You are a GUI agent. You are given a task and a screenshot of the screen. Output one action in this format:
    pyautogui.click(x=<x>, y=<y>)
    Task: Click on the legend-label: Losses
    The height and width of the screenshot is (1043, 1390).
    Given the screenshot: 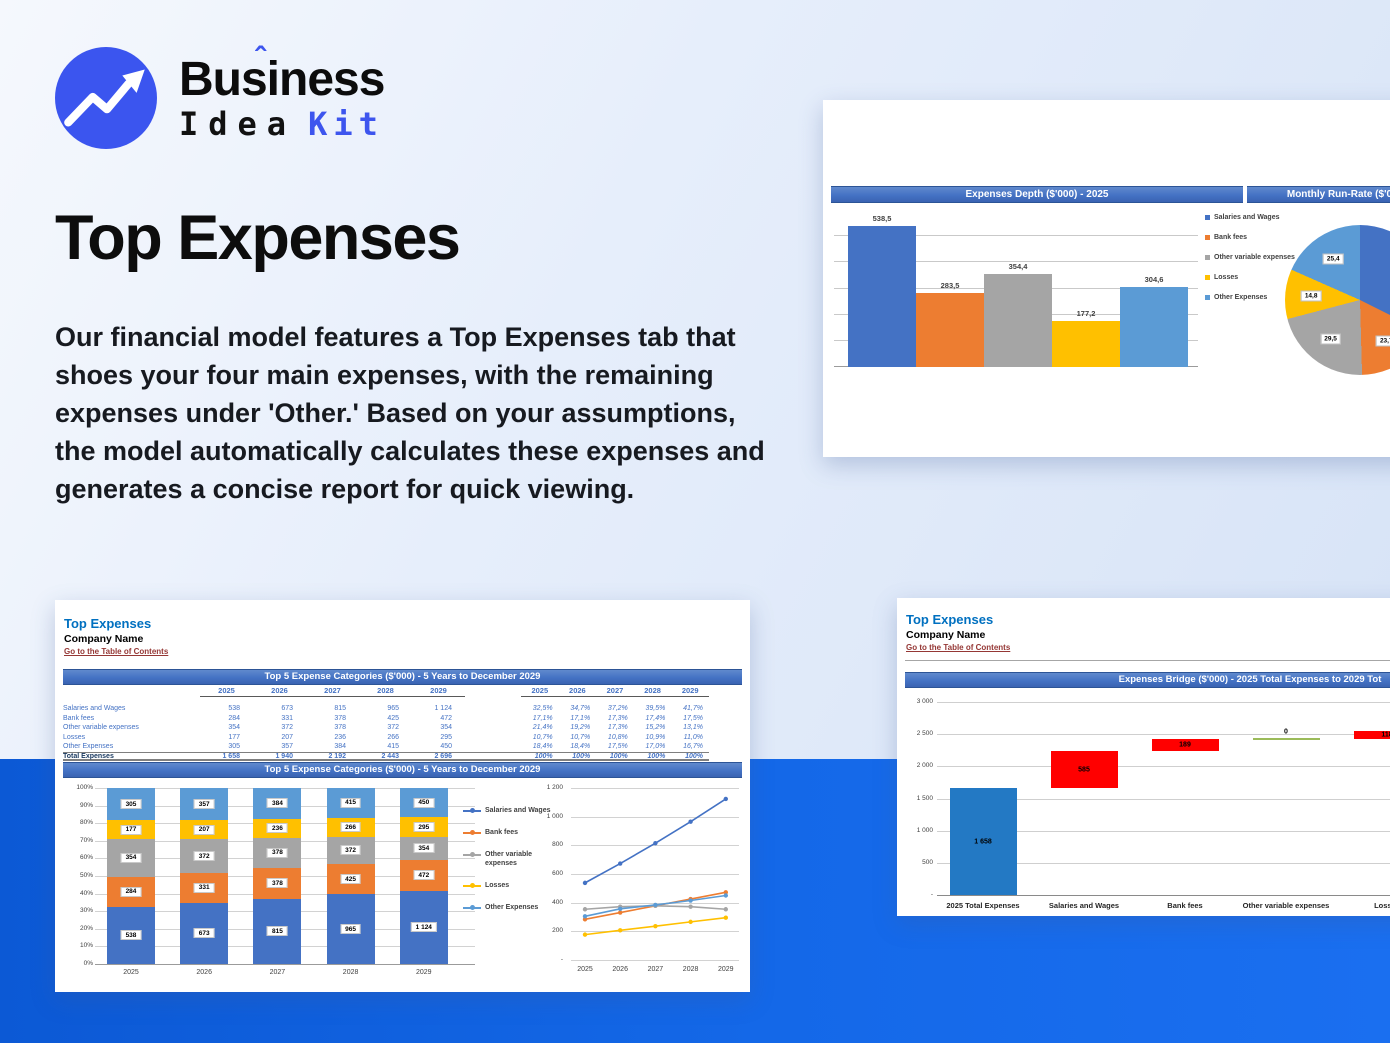 What is the action you would take?
    pyautogui.click(x=1226, y=278)
    